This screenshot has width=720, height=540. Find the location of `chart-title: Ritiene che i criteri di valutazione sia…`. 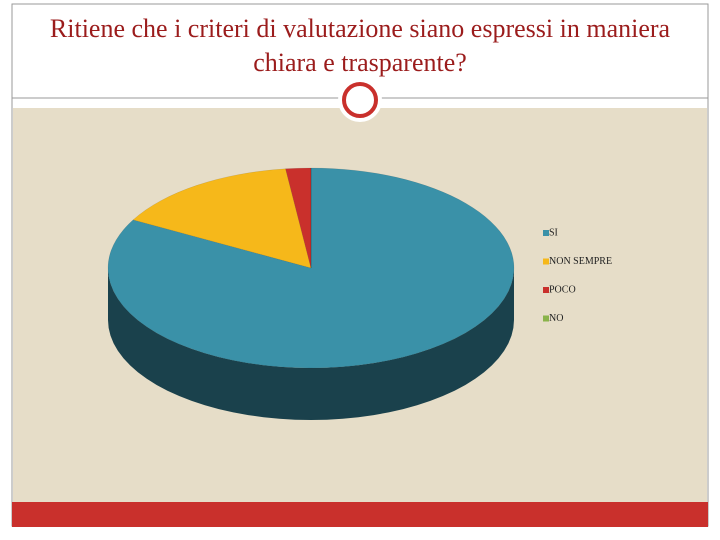

chart-title: Ritiene che i criteri di valutazione sia… is located at coordinates (360, 45).